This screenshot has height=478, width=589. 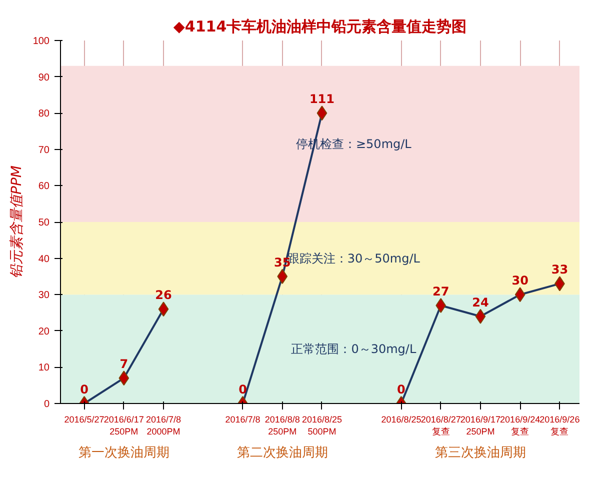 I want to click on text: 第一次换油周期, so click(x=124, y=453).